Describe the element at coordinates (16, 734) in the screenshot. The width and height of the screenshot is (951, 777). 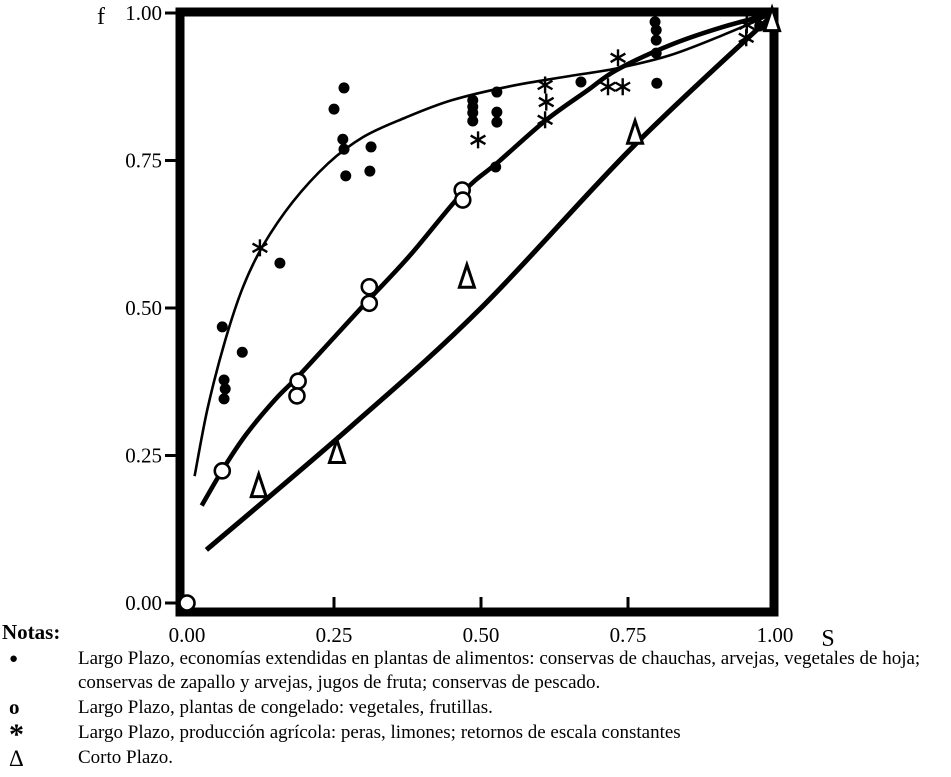
I see `asterisk-icon: *` at that location.